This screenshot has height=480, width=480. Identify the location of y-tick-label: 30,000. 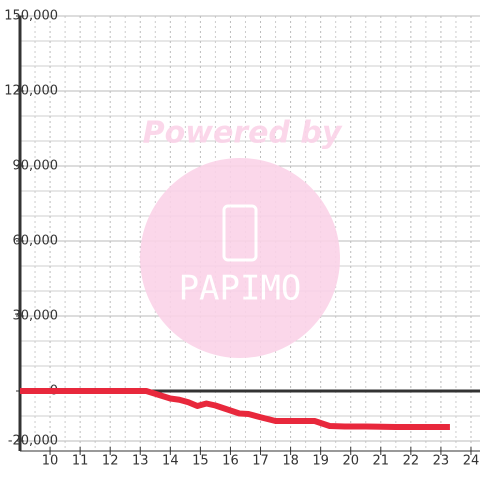
(36, 316).